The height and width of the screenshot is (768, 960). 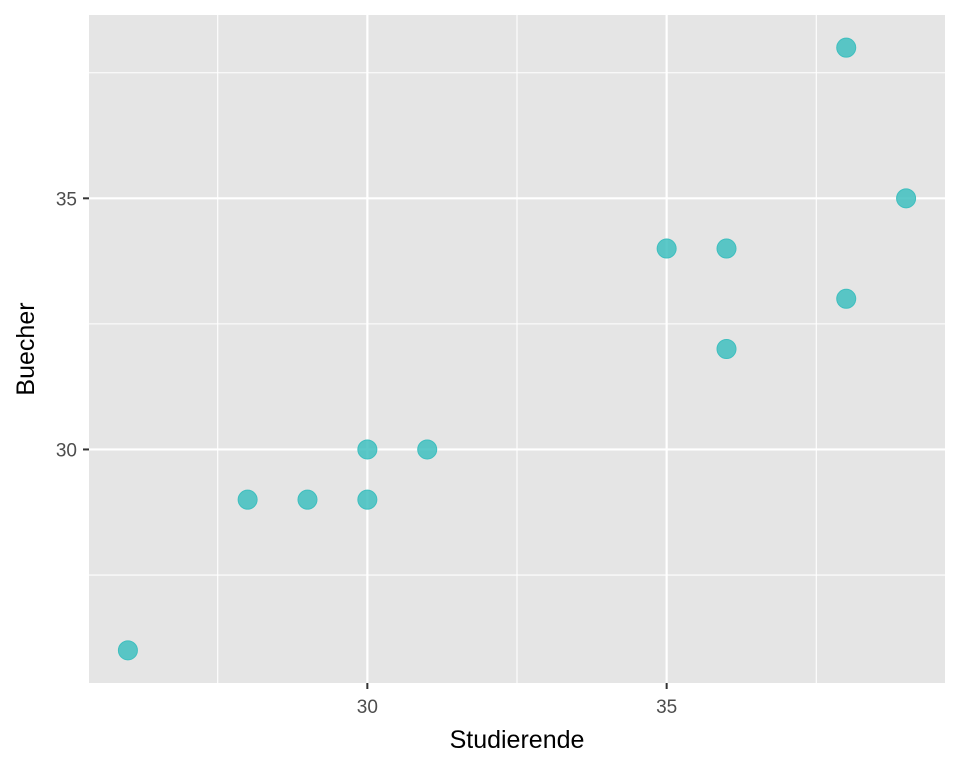 I want to click on x-axis-title: Studierende, so click(x=517, y=740).